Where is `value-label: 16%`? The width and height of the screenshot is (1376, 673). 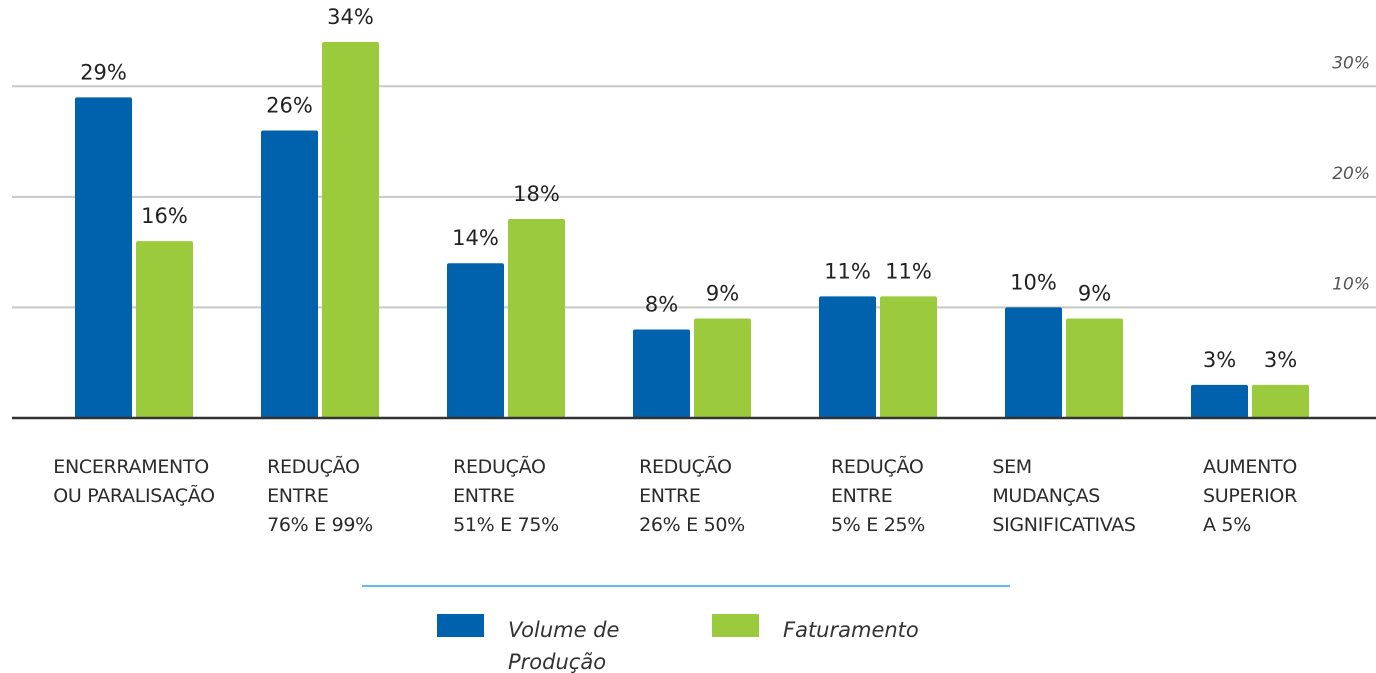
value-label: 16% is located at coordinates (164, 216).